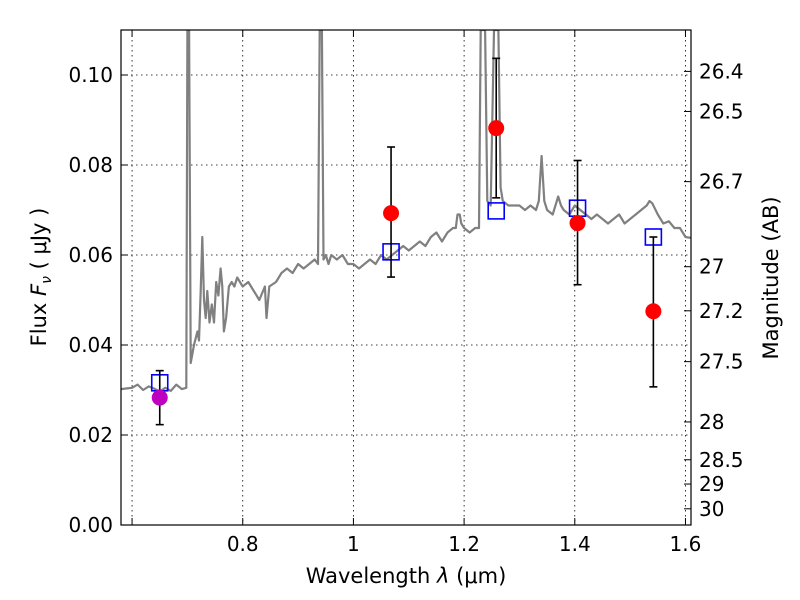 Image resolution: width=800 pixels, height=600 pixels. What do you see at coordinates (464, 544) in the screenshot?
I see `x-tick-label: 1.2` at bounding box center [464, 544].